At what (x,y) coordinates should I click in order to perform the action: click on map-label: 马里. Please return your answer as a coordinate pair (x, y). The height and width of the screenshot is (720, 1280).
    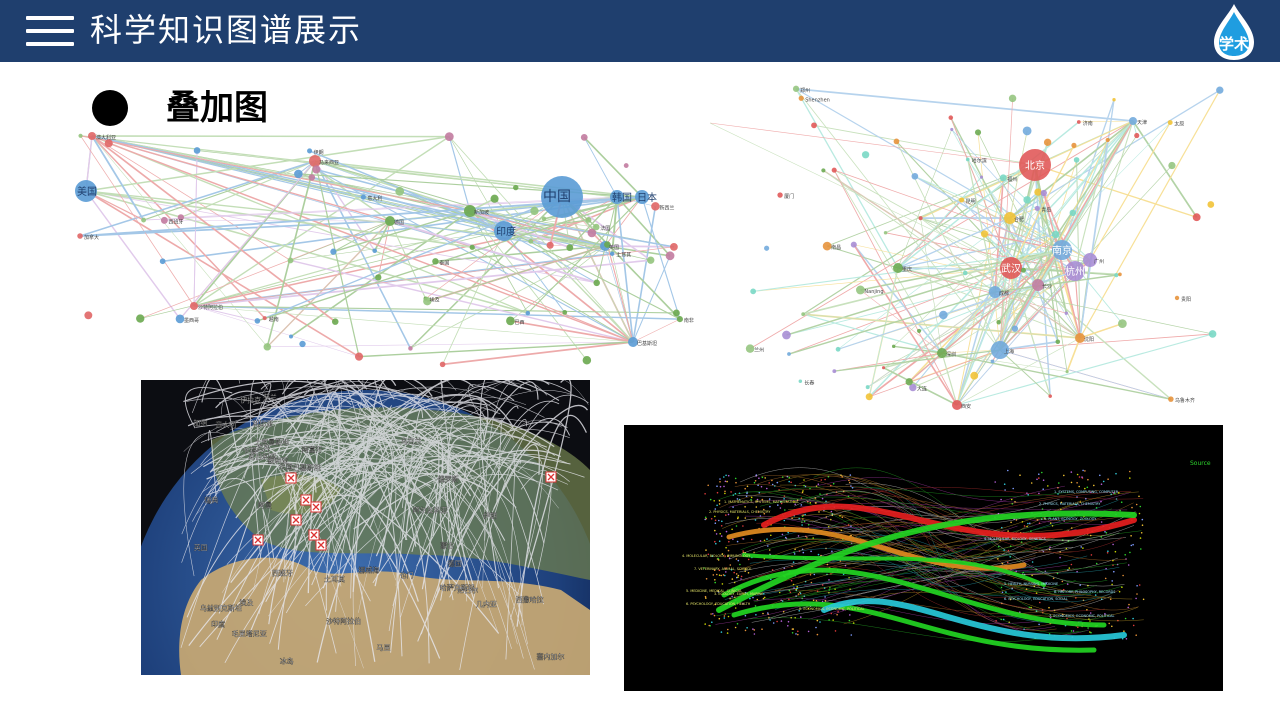
    Looking at the image, I should click on (384, 648).